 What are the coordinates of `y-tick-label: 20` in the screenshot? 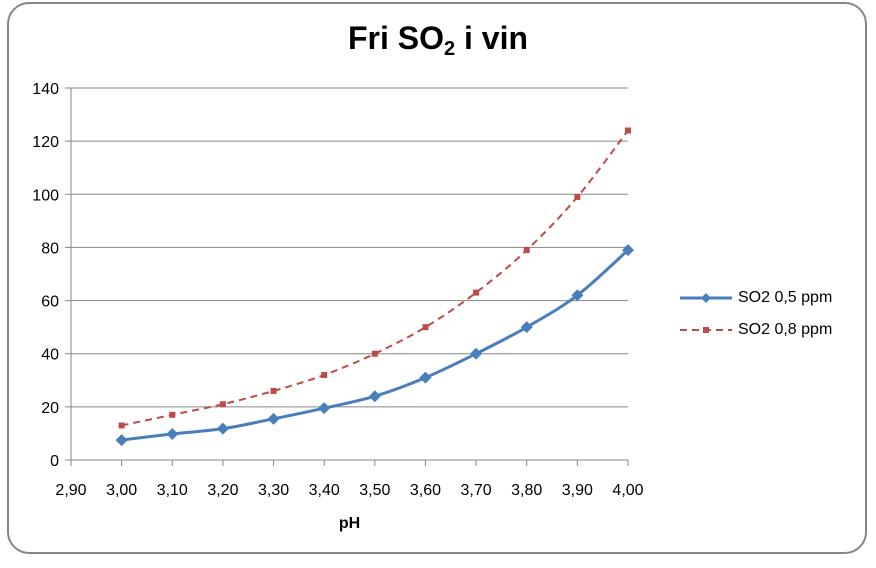 It's located at (50, 408).